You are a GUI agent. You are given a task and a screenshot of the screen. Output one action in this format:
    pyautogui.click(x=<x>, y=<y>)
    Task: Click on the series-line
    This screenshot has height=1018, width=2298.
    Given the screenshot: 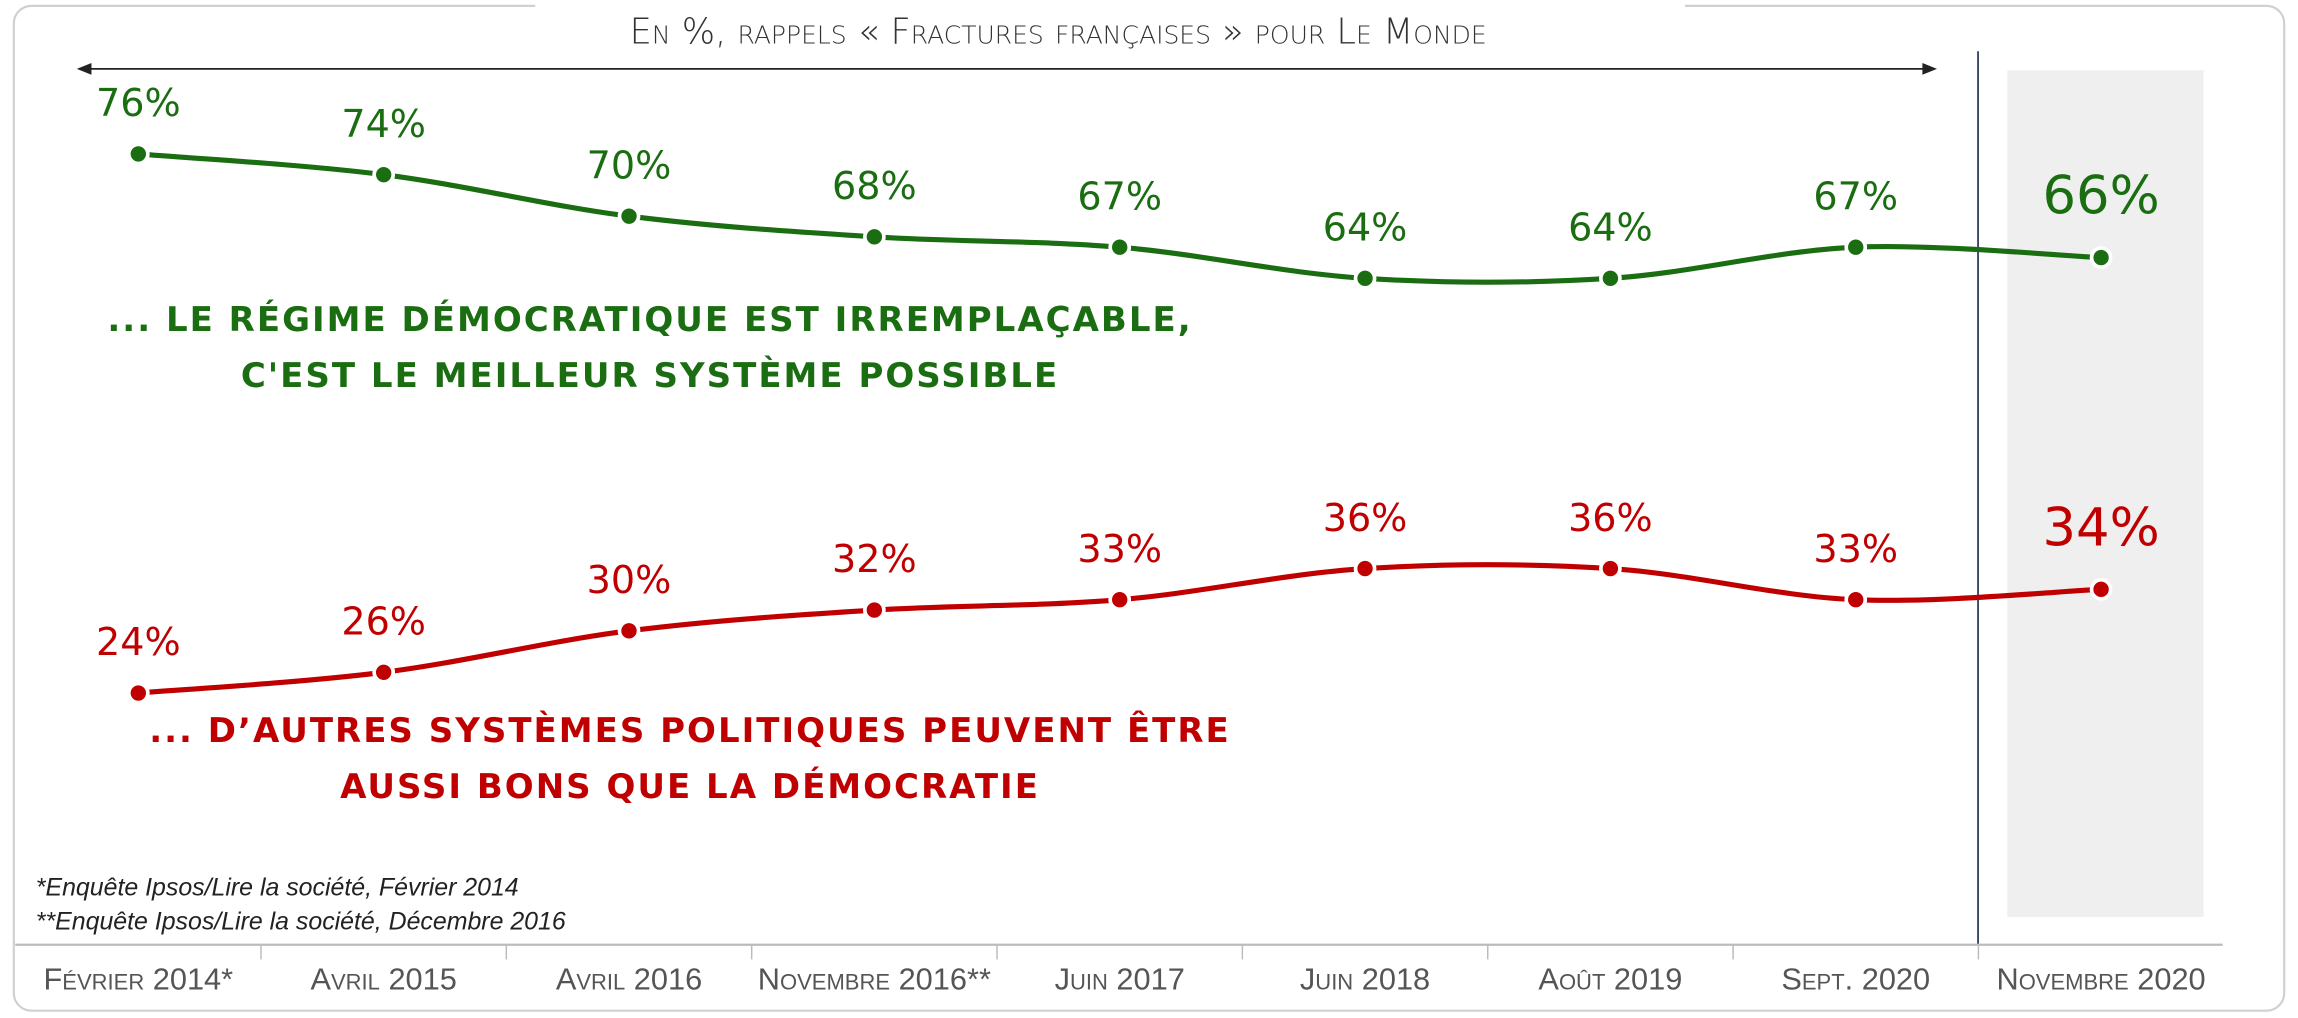 What is the action you would take?
    pyautogui.click(x=1120, y=629)
    